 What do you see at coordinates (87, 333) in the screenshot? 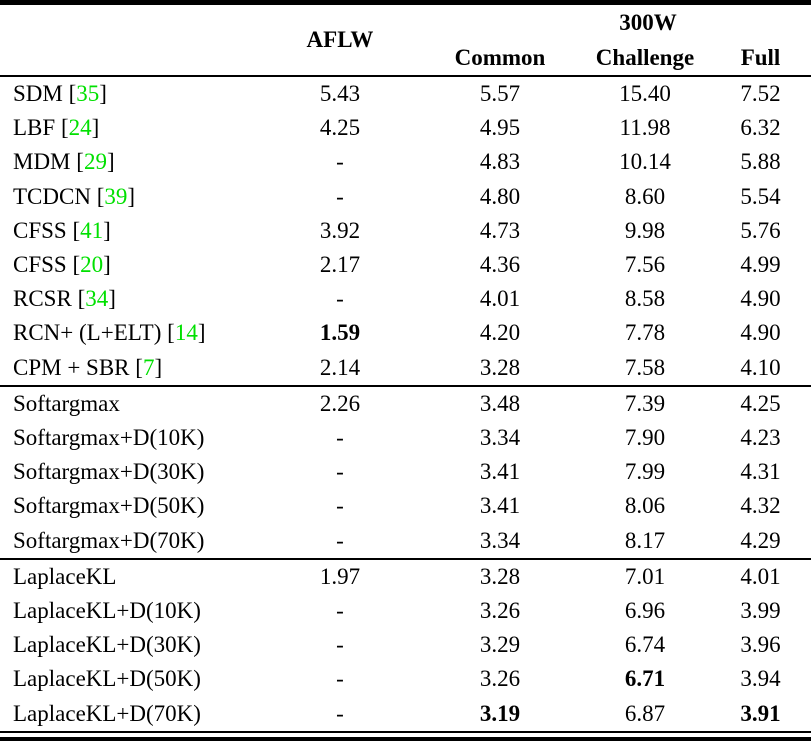
I see `method-label: RCN+ (L+ELT)` at bounding box center [87, 333].